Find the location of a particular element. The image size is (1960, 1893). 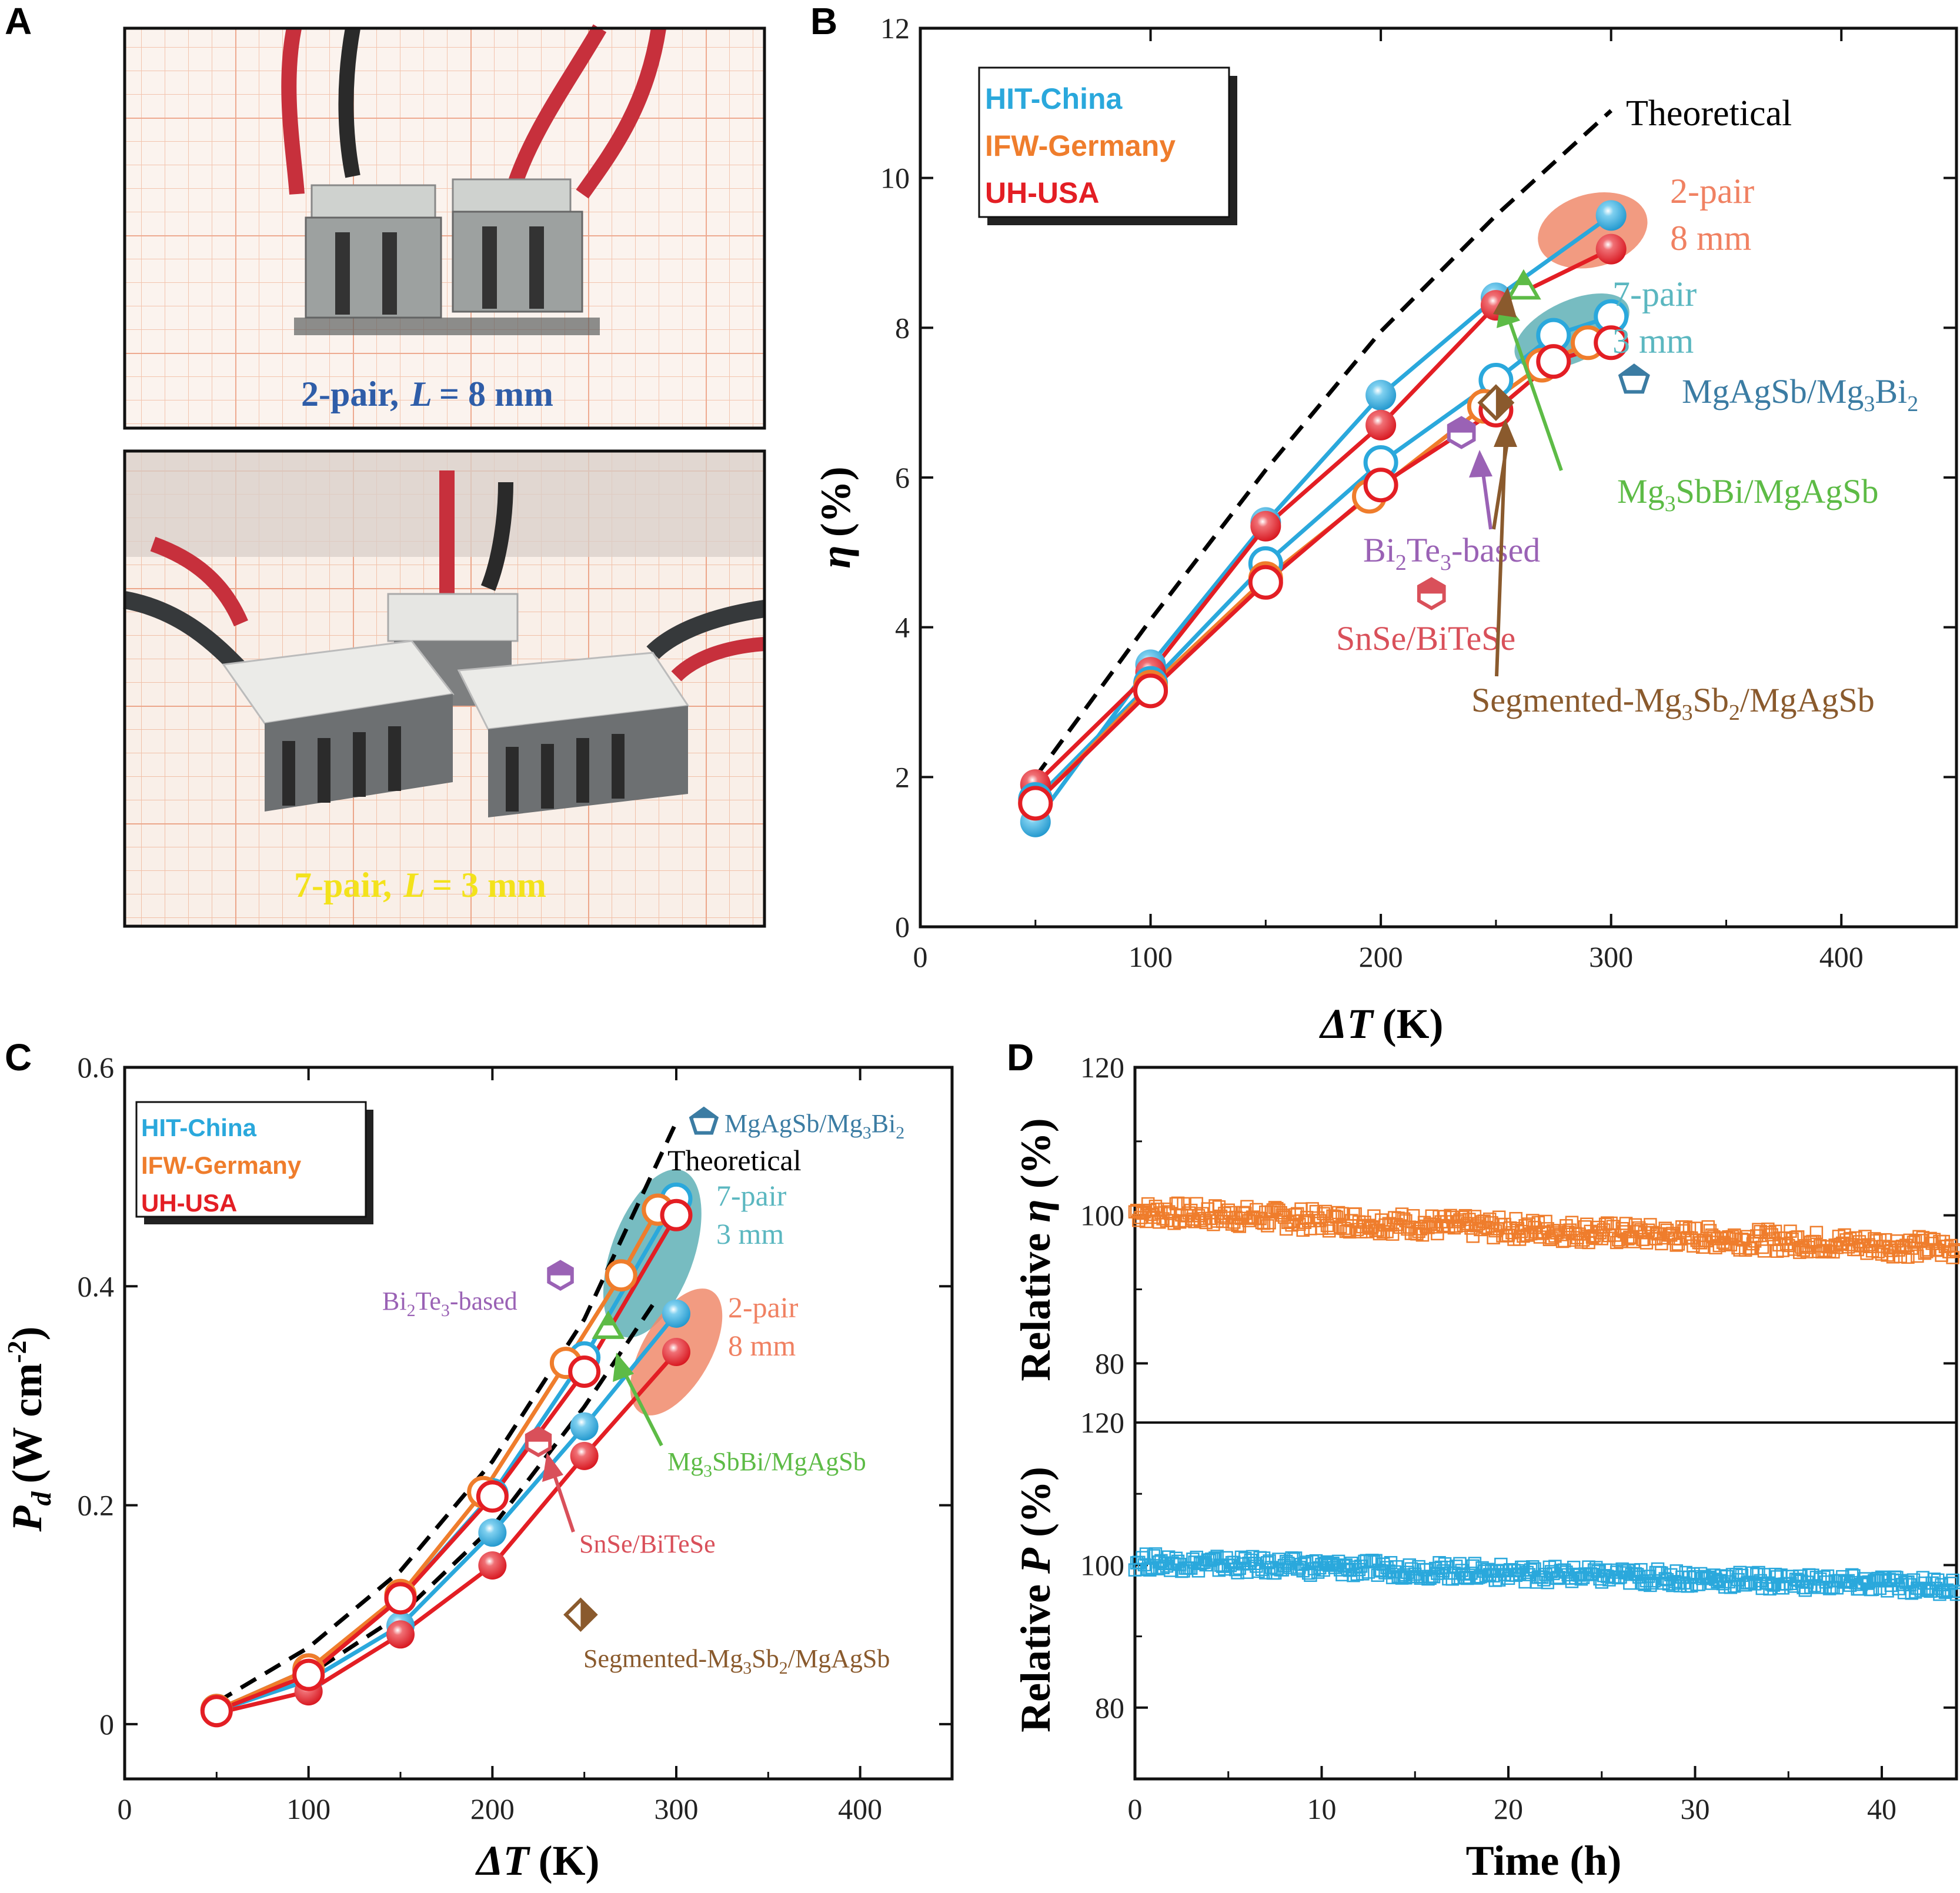

c-series-line-hit-filled is located at coordinates (447, 1512).